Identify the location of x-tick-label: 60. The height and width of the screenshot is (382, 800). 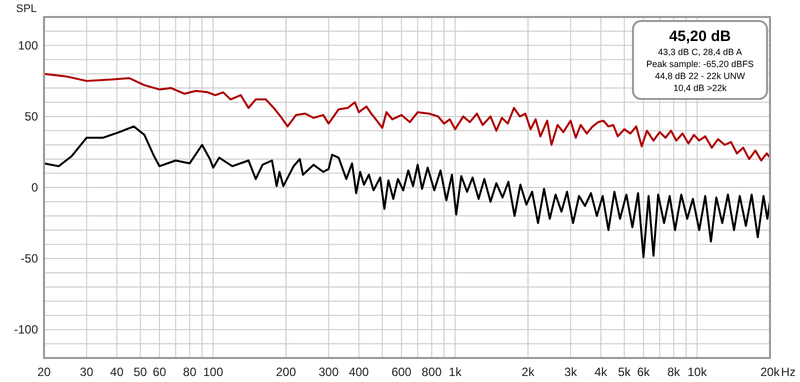
(159, 372).